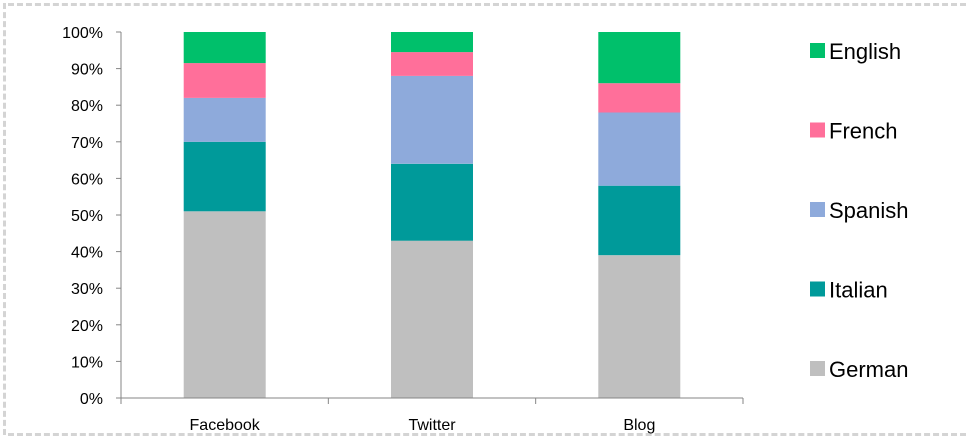 Image resolution: width=967 pixels, height=438 pixels. What do you see at coordinates (858, 290) in the screenshot?
I see `legend-label-italian: Italian` at bounding box center [858, 290].